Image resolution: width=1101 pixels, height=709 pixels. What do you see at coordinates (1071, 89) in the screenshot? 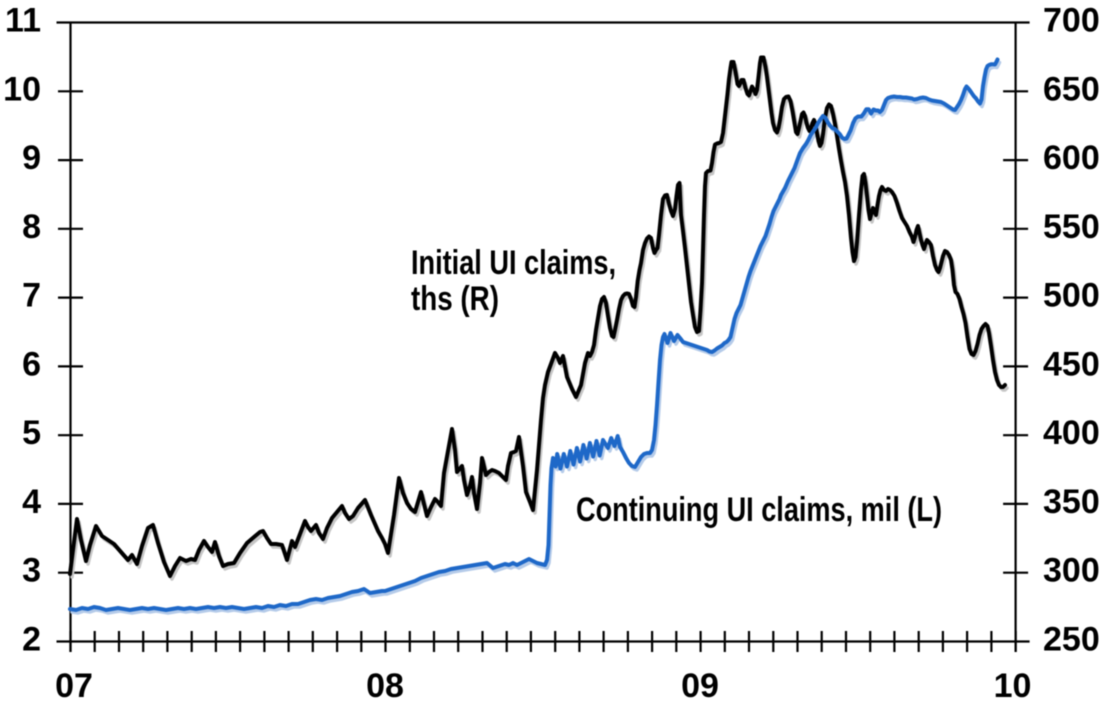
I see `svg-text: 650` at bounding box center [1071, 89].